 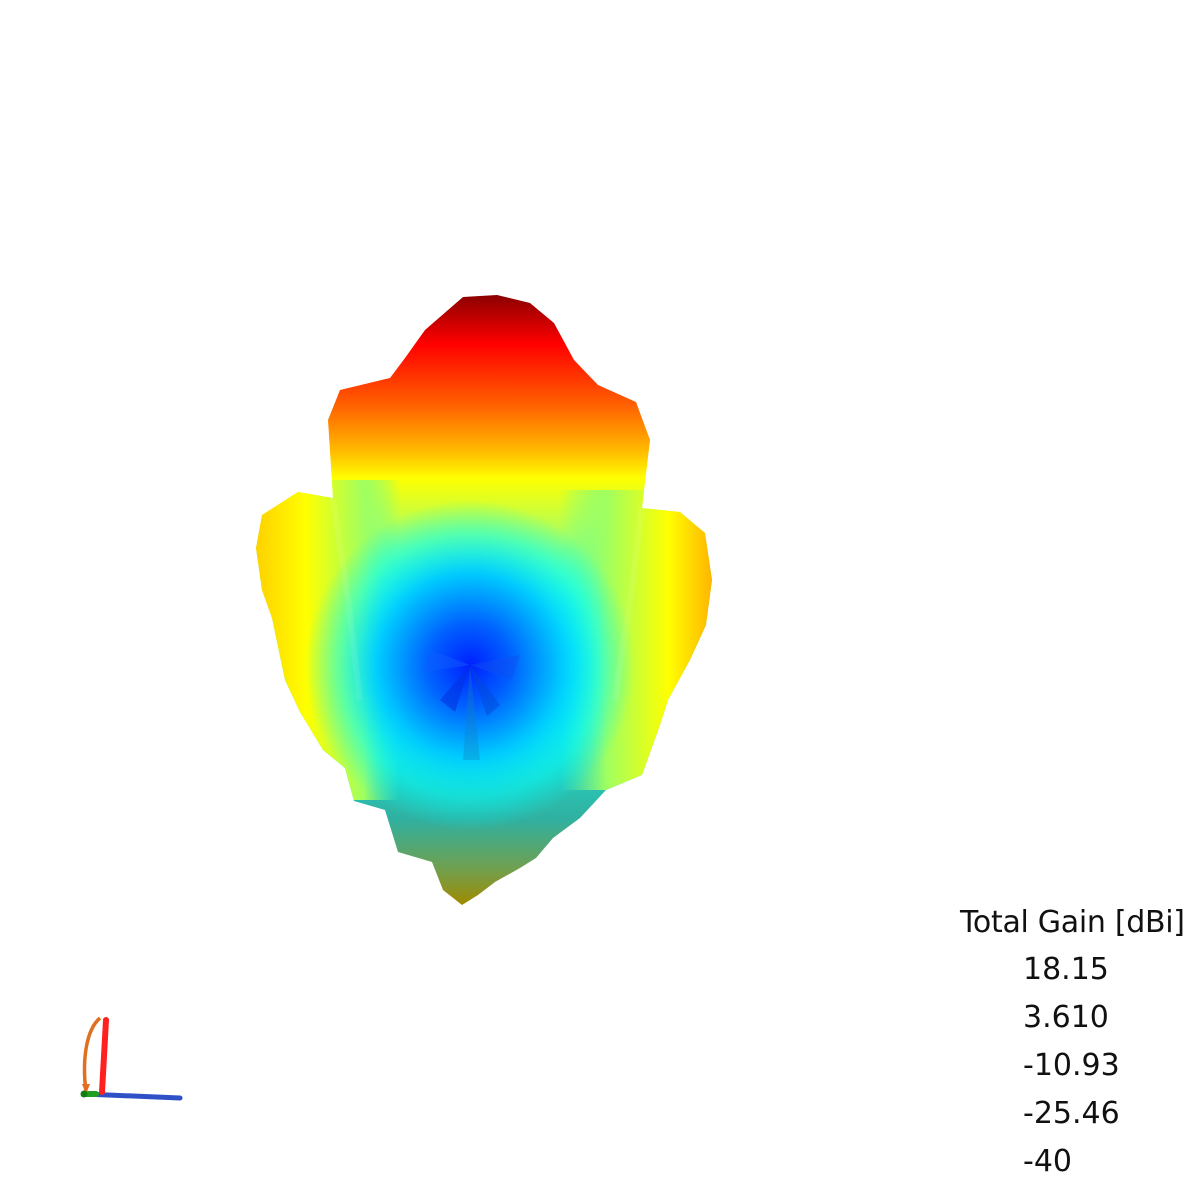 What do you see at coordinates (1047, 1161) in the screenshot?
I see `legend-value-min: -40` at bounding box center [1047, 1161].